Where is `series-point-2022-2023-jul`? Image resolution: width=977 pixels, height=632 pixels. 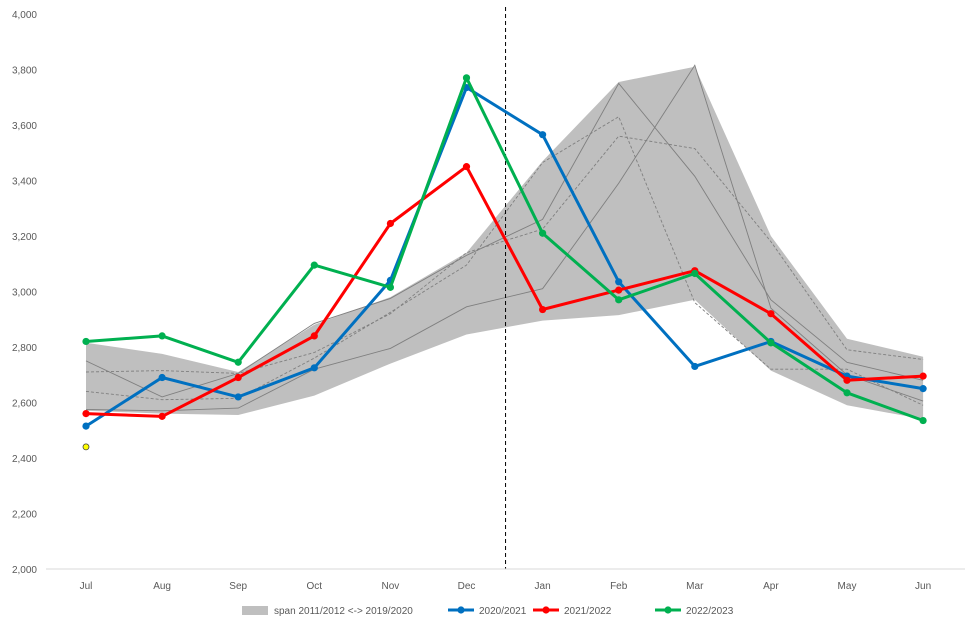
series-point-2022-2023-jul is located at coordinates (86, 341).